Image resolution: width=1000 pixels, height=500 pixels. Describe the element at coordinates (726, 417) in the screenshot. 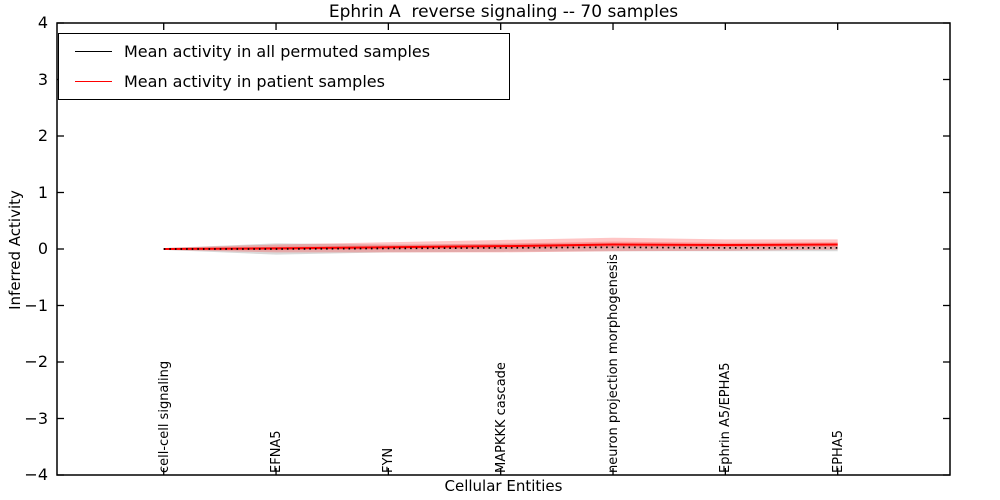

I see `x-tick-label: Ephrin A5/EPHA5` at that location.